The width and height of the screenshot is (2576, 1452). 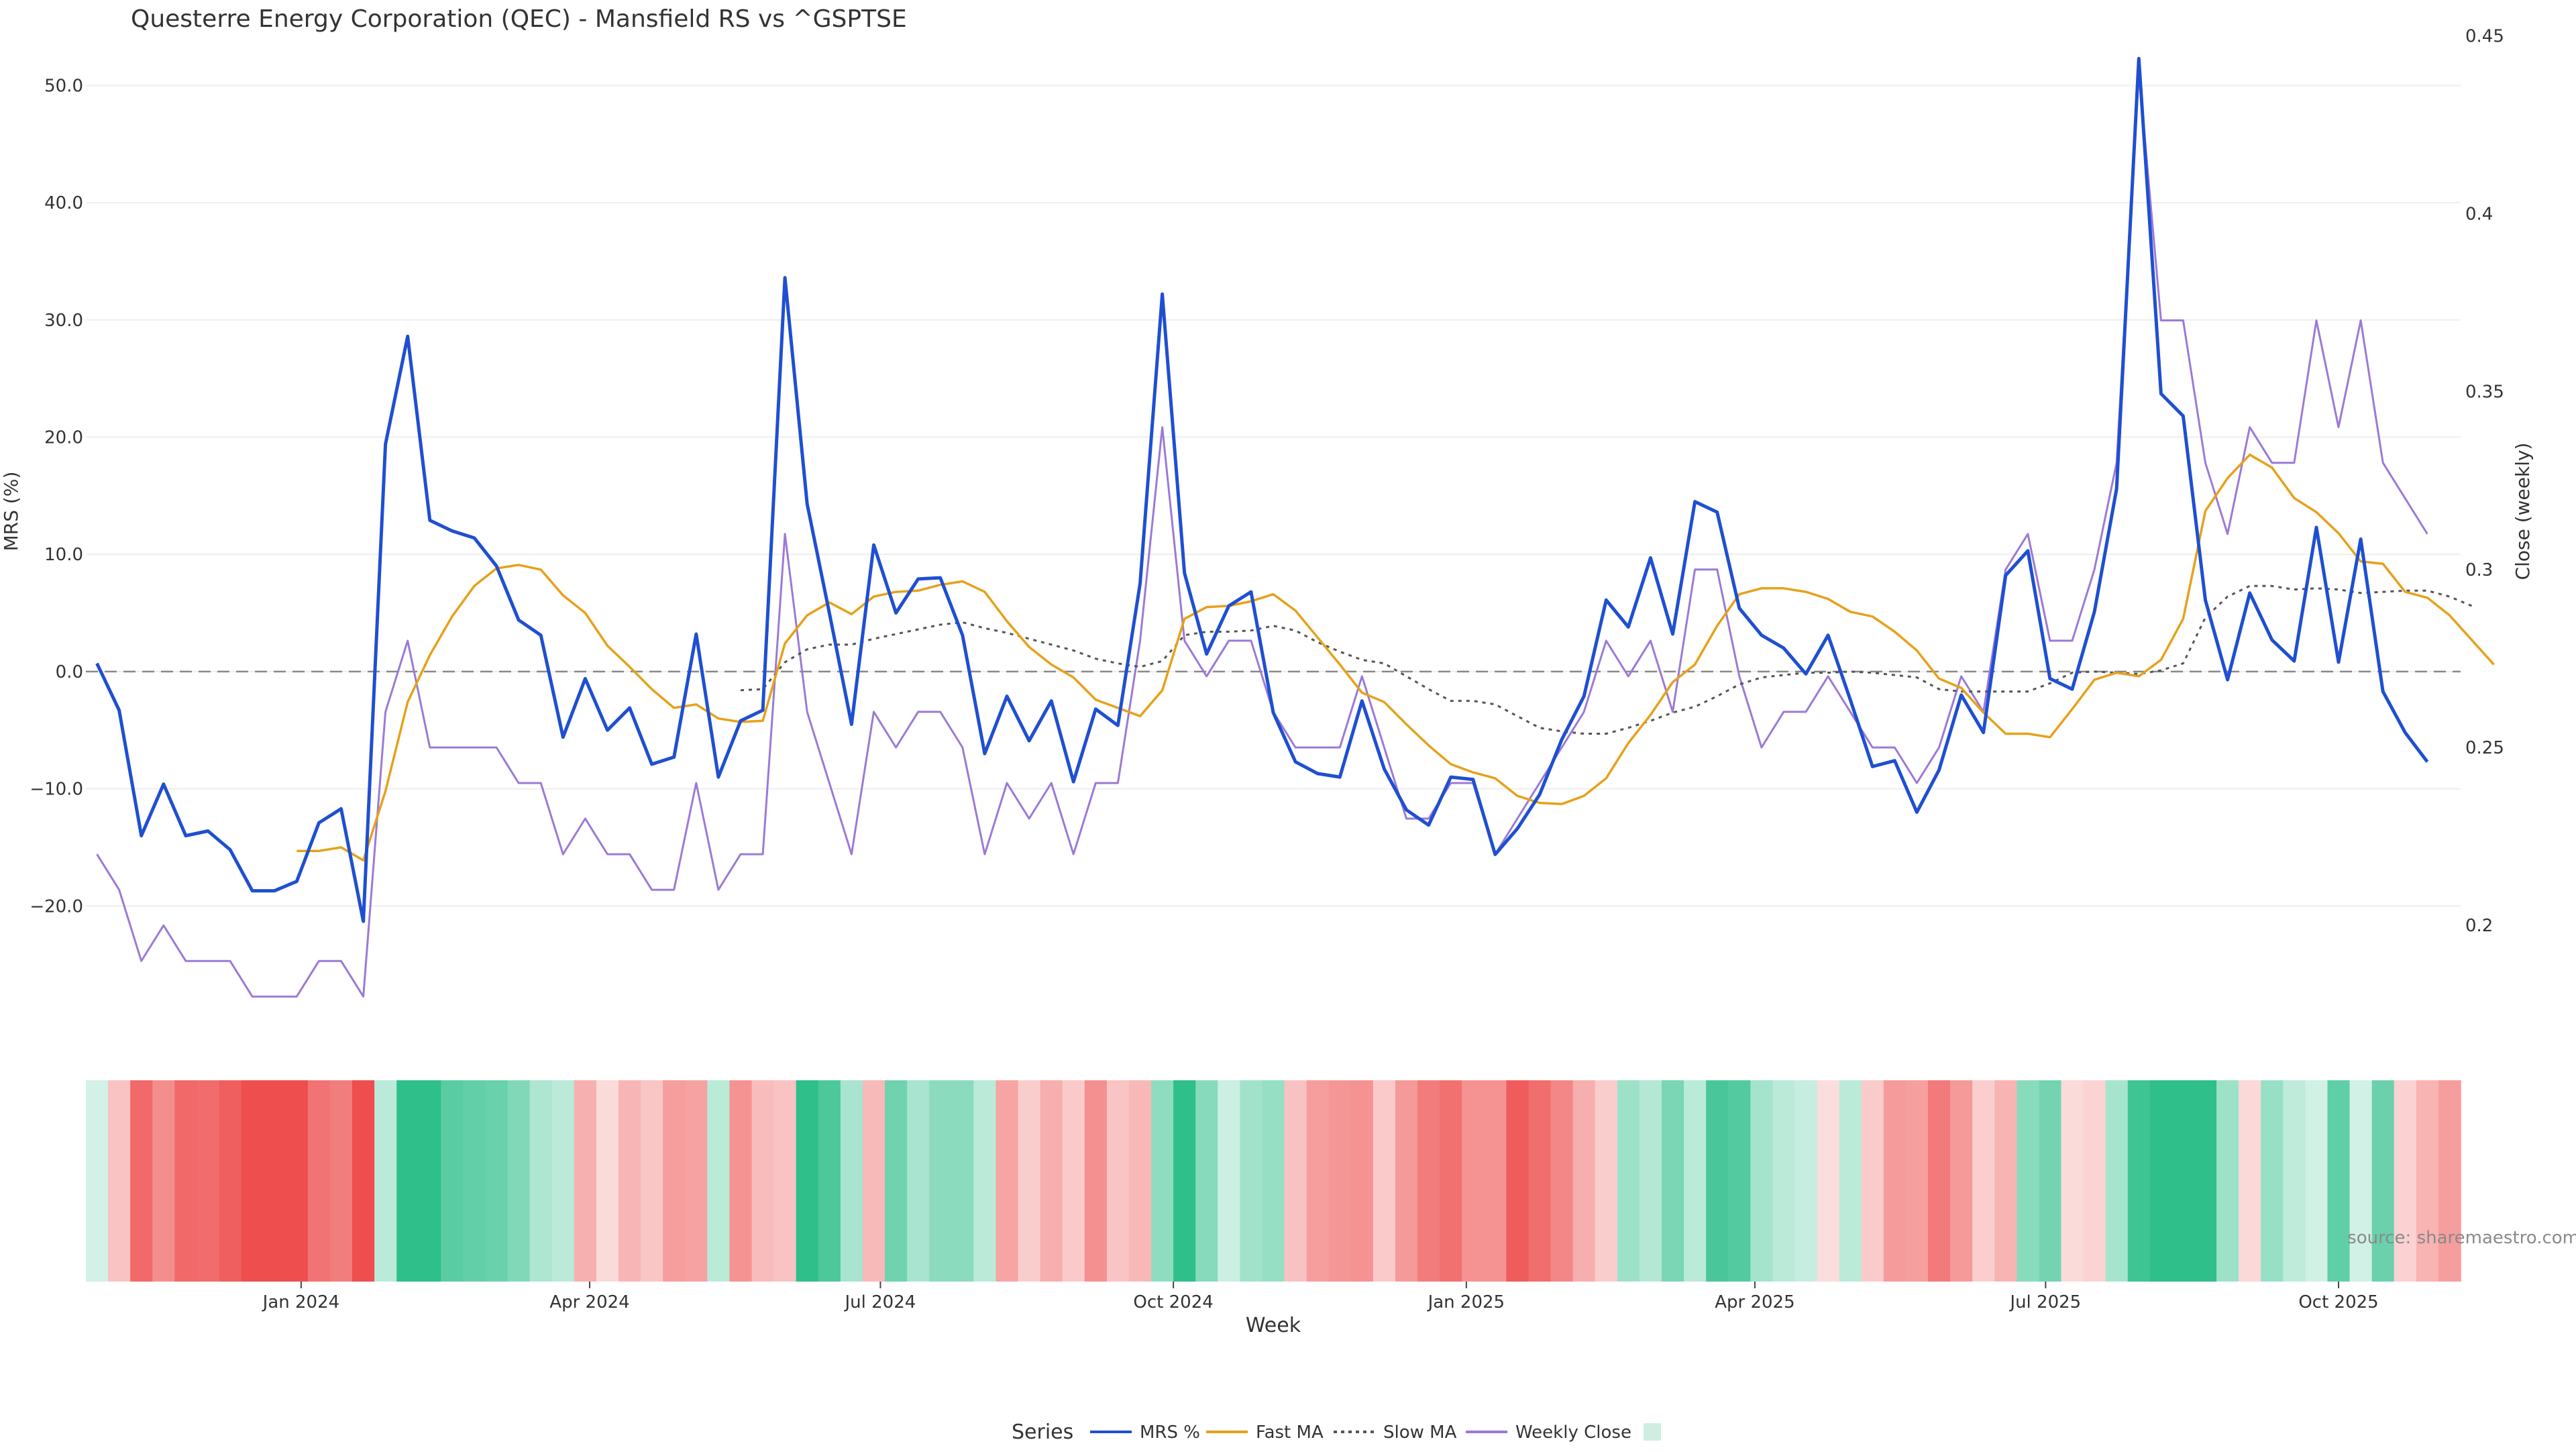 What do you see at coordinates (1754, 1302) in the screenshot?
I see `x-tick-label: Apr 2025` at bounding box center [1754, 1302].